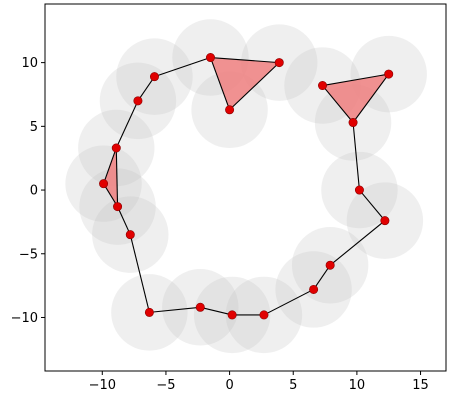 The width and height of the screenshot is (450, 401). What do you see at coordinates (420, 385) in the screenshot?
I see `x-tick-label-5: 15` at bounding box center [420, 385].